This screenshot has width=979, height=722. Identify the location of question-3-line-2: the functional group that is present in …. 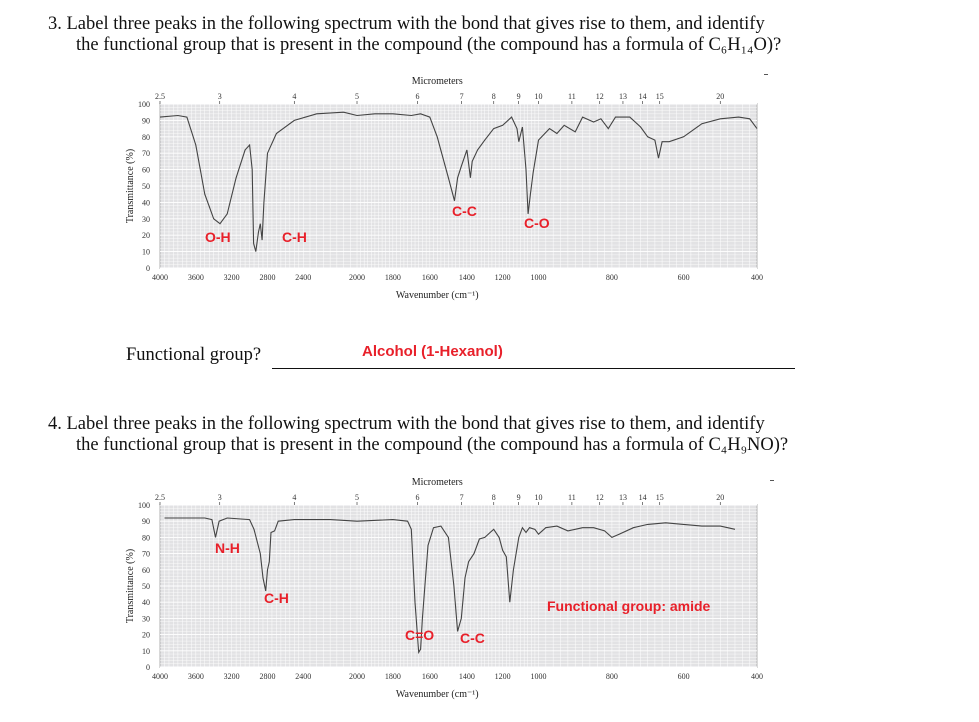
(429, 45).